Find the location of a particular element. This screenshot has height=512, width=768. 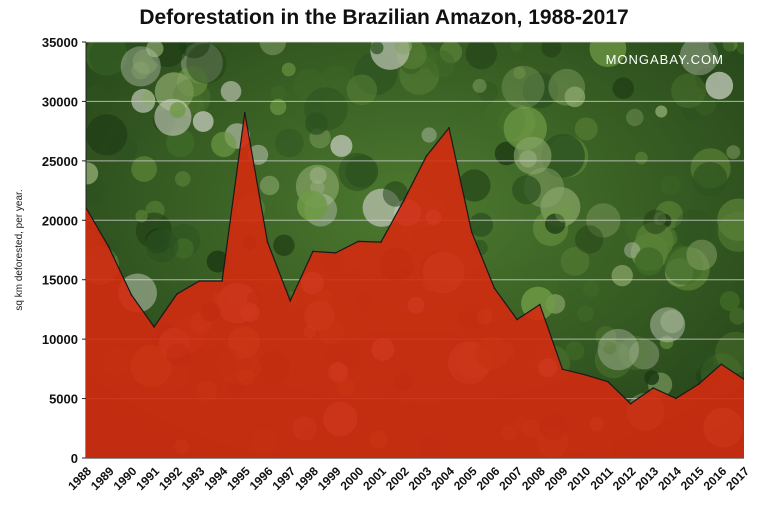

x-tick-label: 1992 is located at coordinates (170, 478).